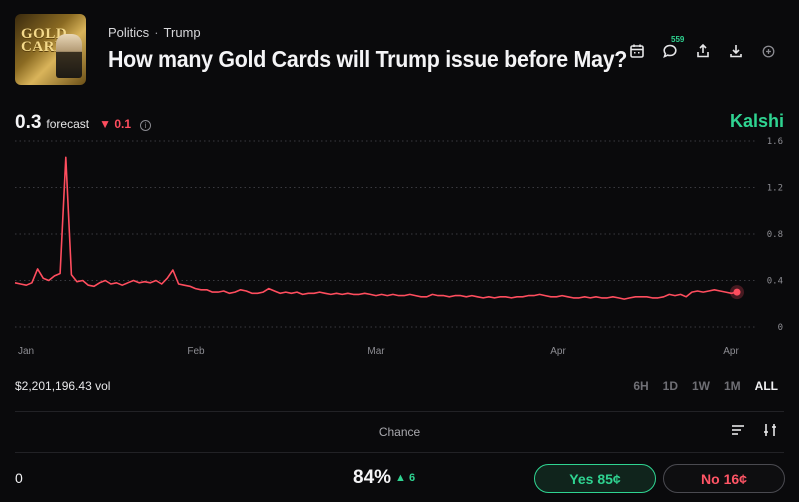 This screenshot has width=799, height=502. I want to click on comment-icon: 559, so click(669, 48).